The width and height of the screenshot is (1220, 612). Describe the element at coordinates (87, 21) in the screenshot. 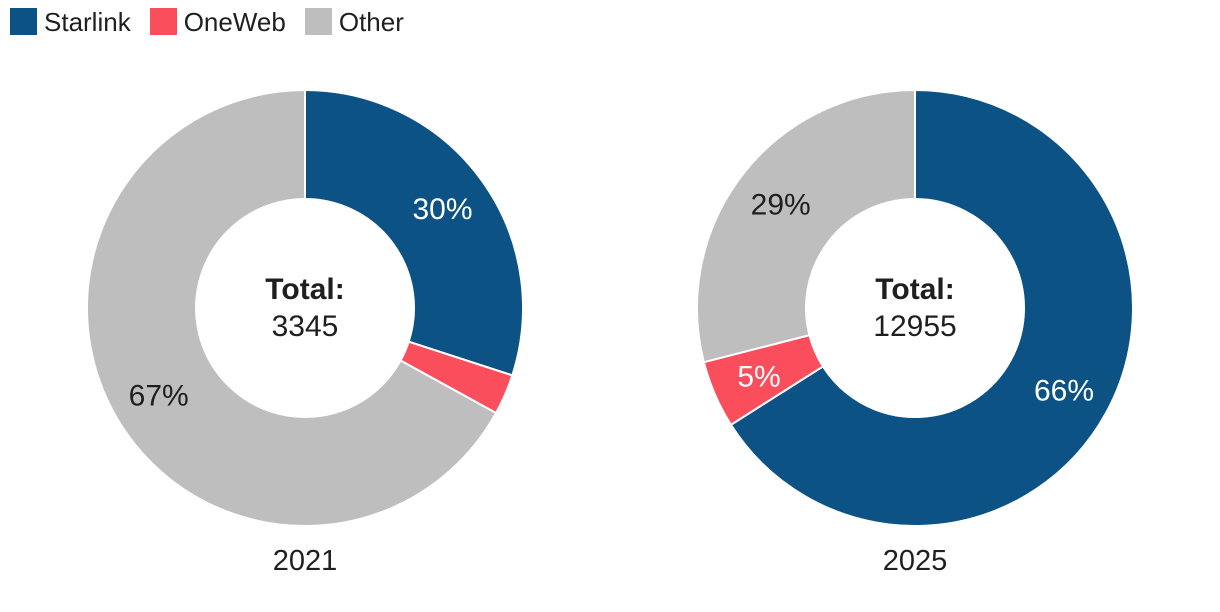

I see `legend-label-starlink: Starlink` at that location.